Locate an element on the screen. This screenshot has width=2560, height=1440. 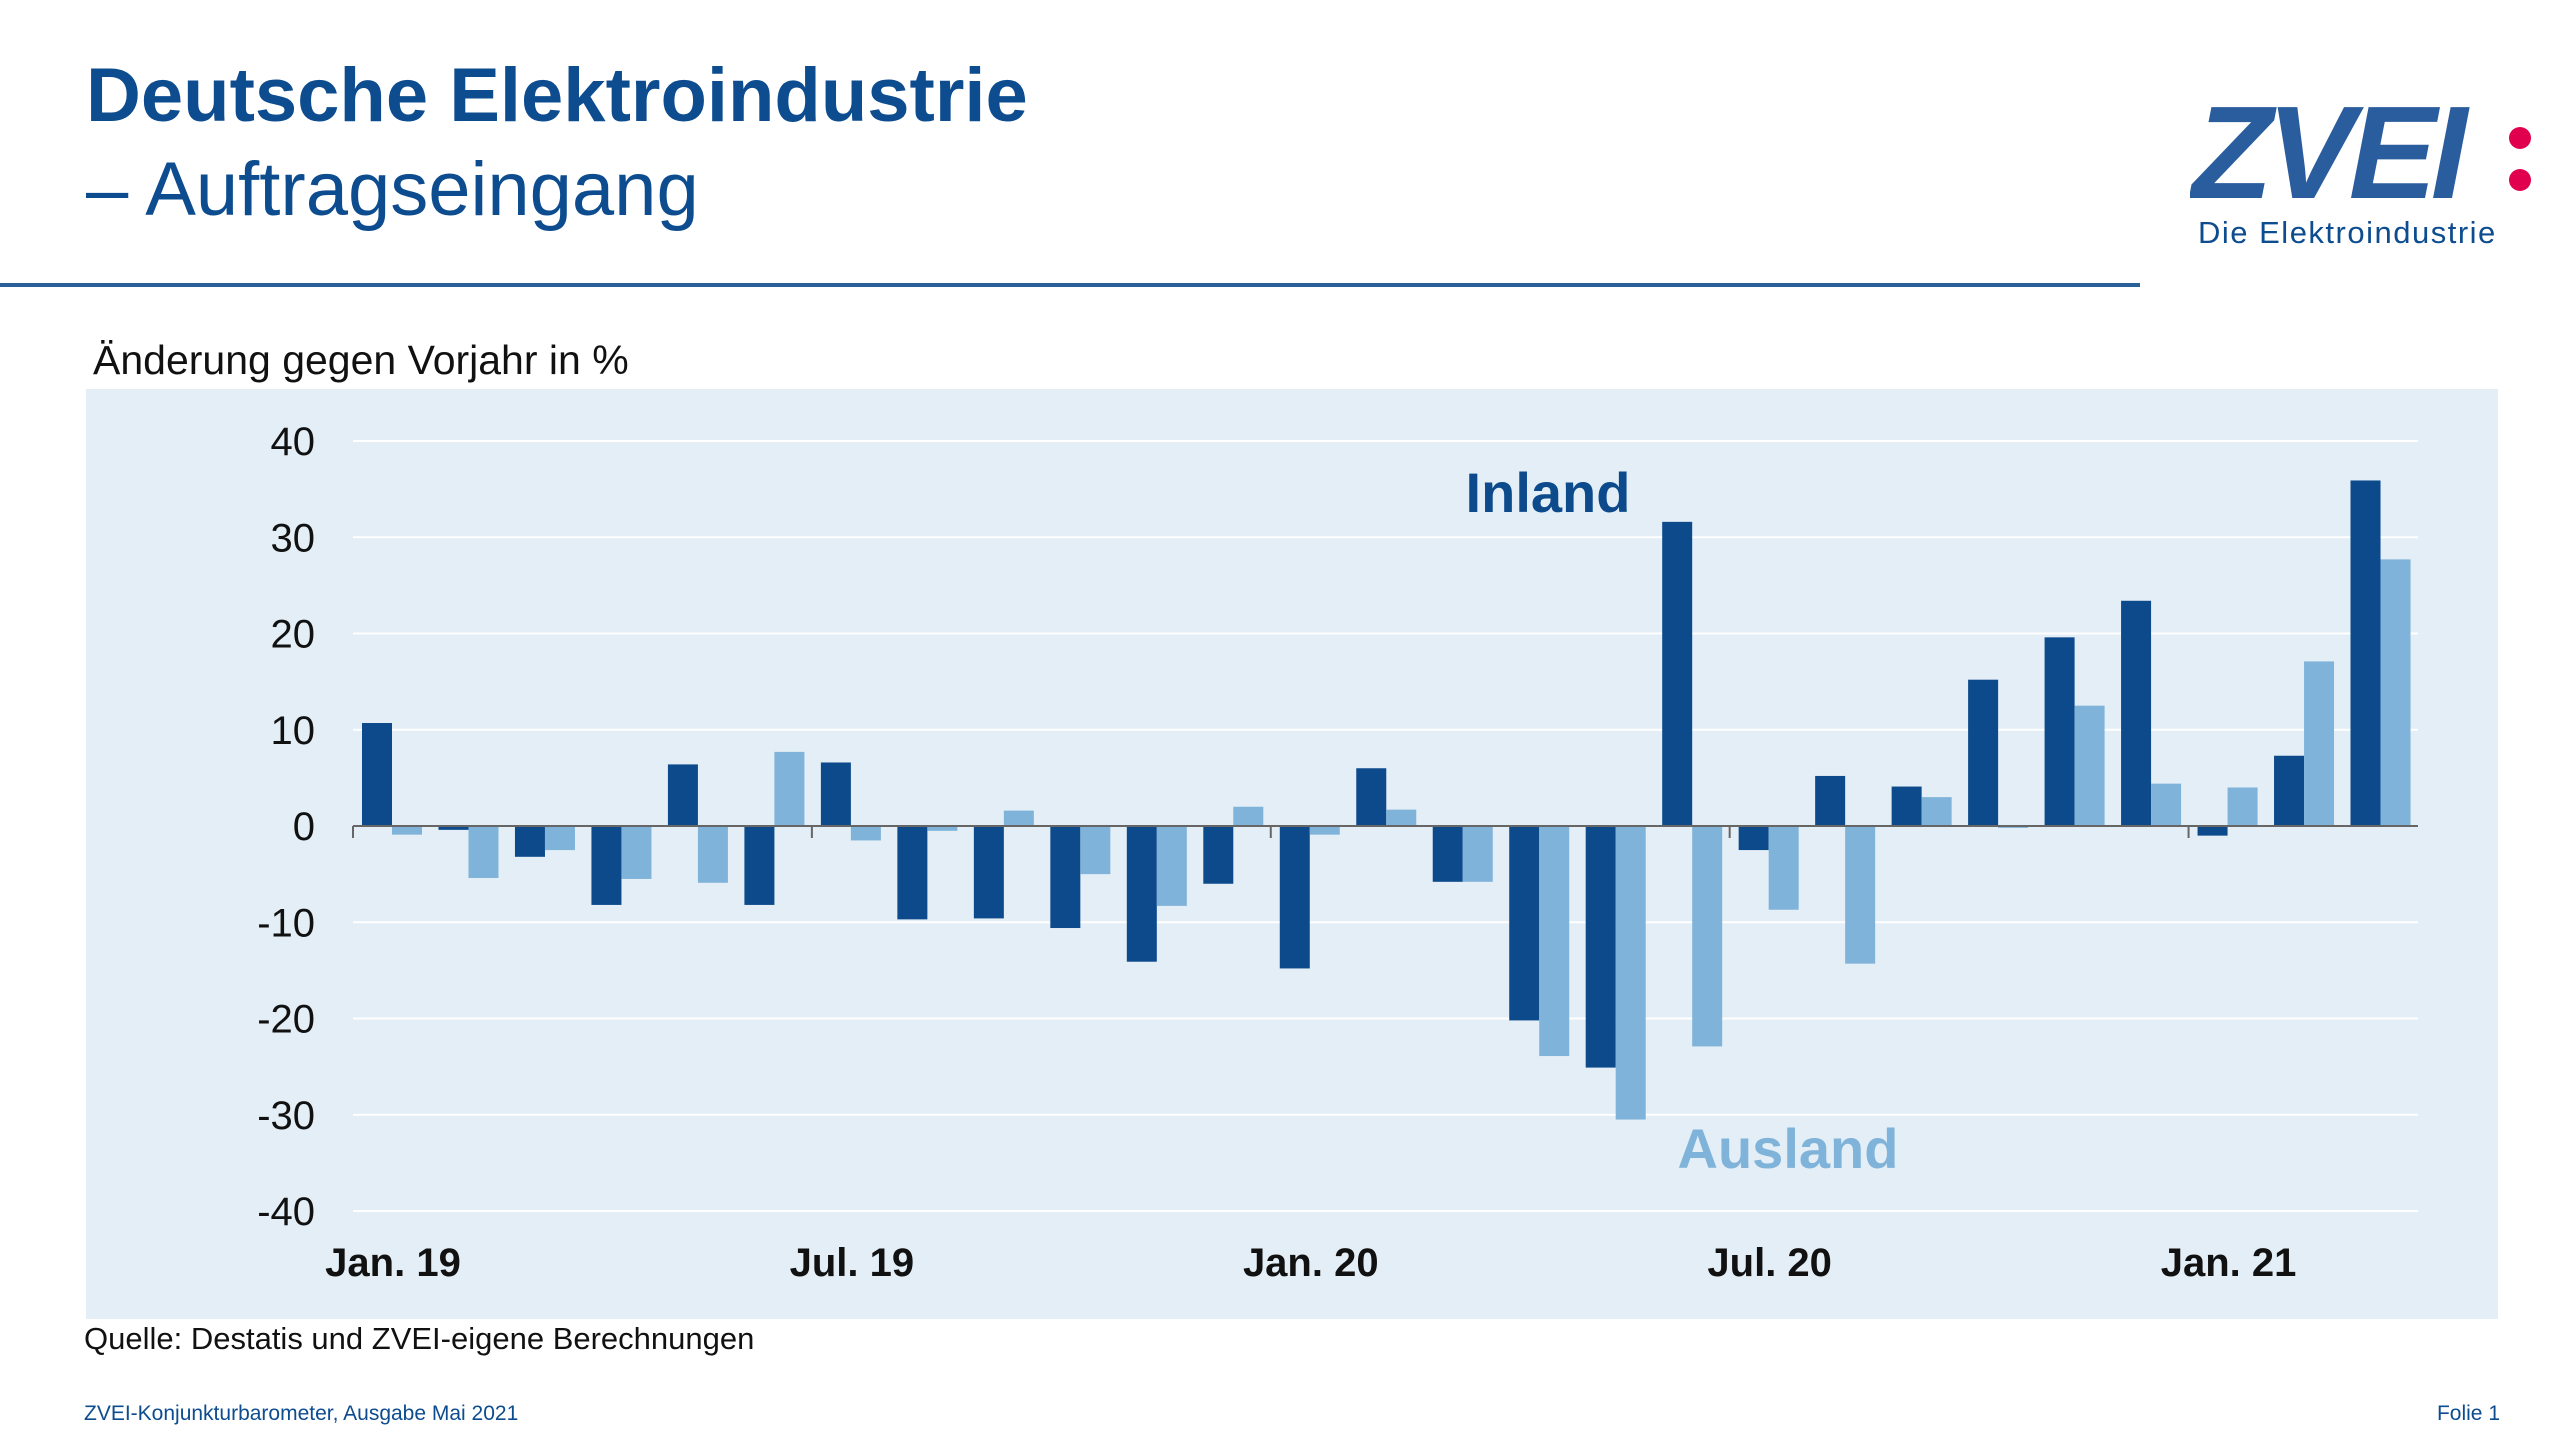
y-tick-label: -30 is located at coordinates (286, 1116).